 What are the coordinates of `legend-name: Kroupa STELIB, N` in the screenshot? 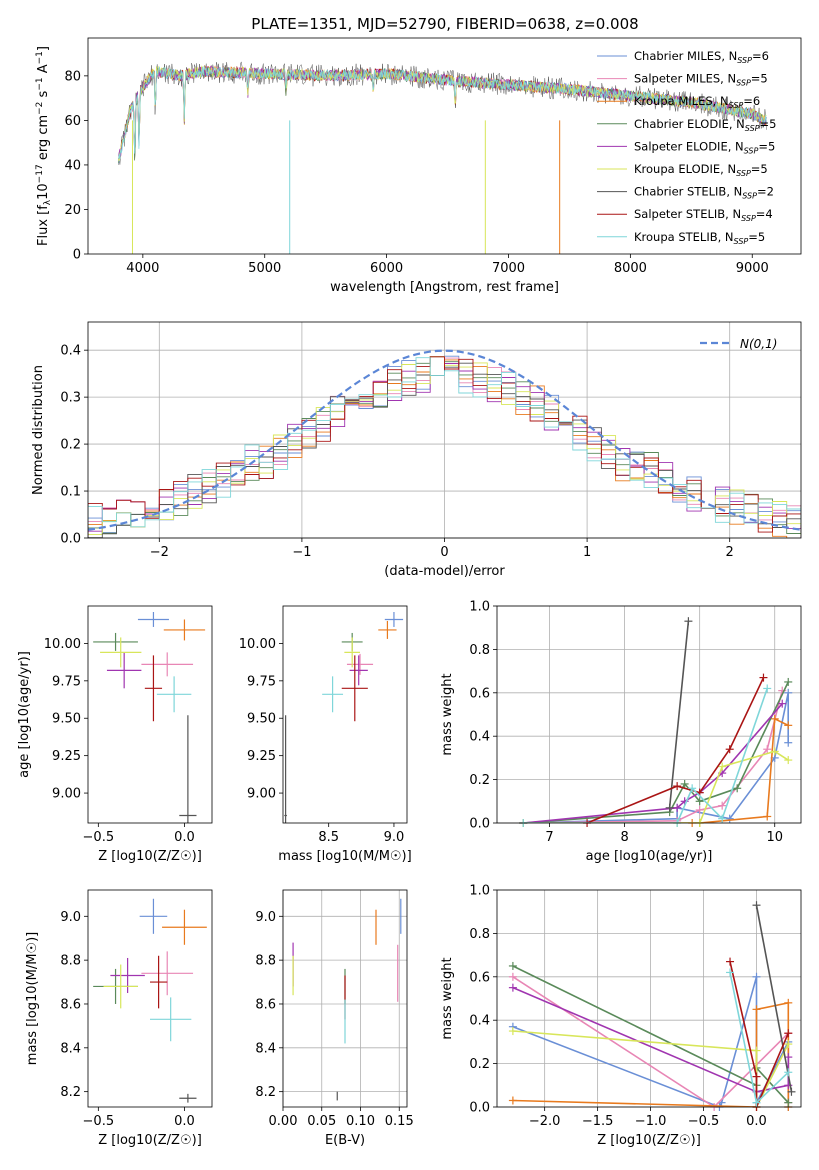 It's located at (684, 237).